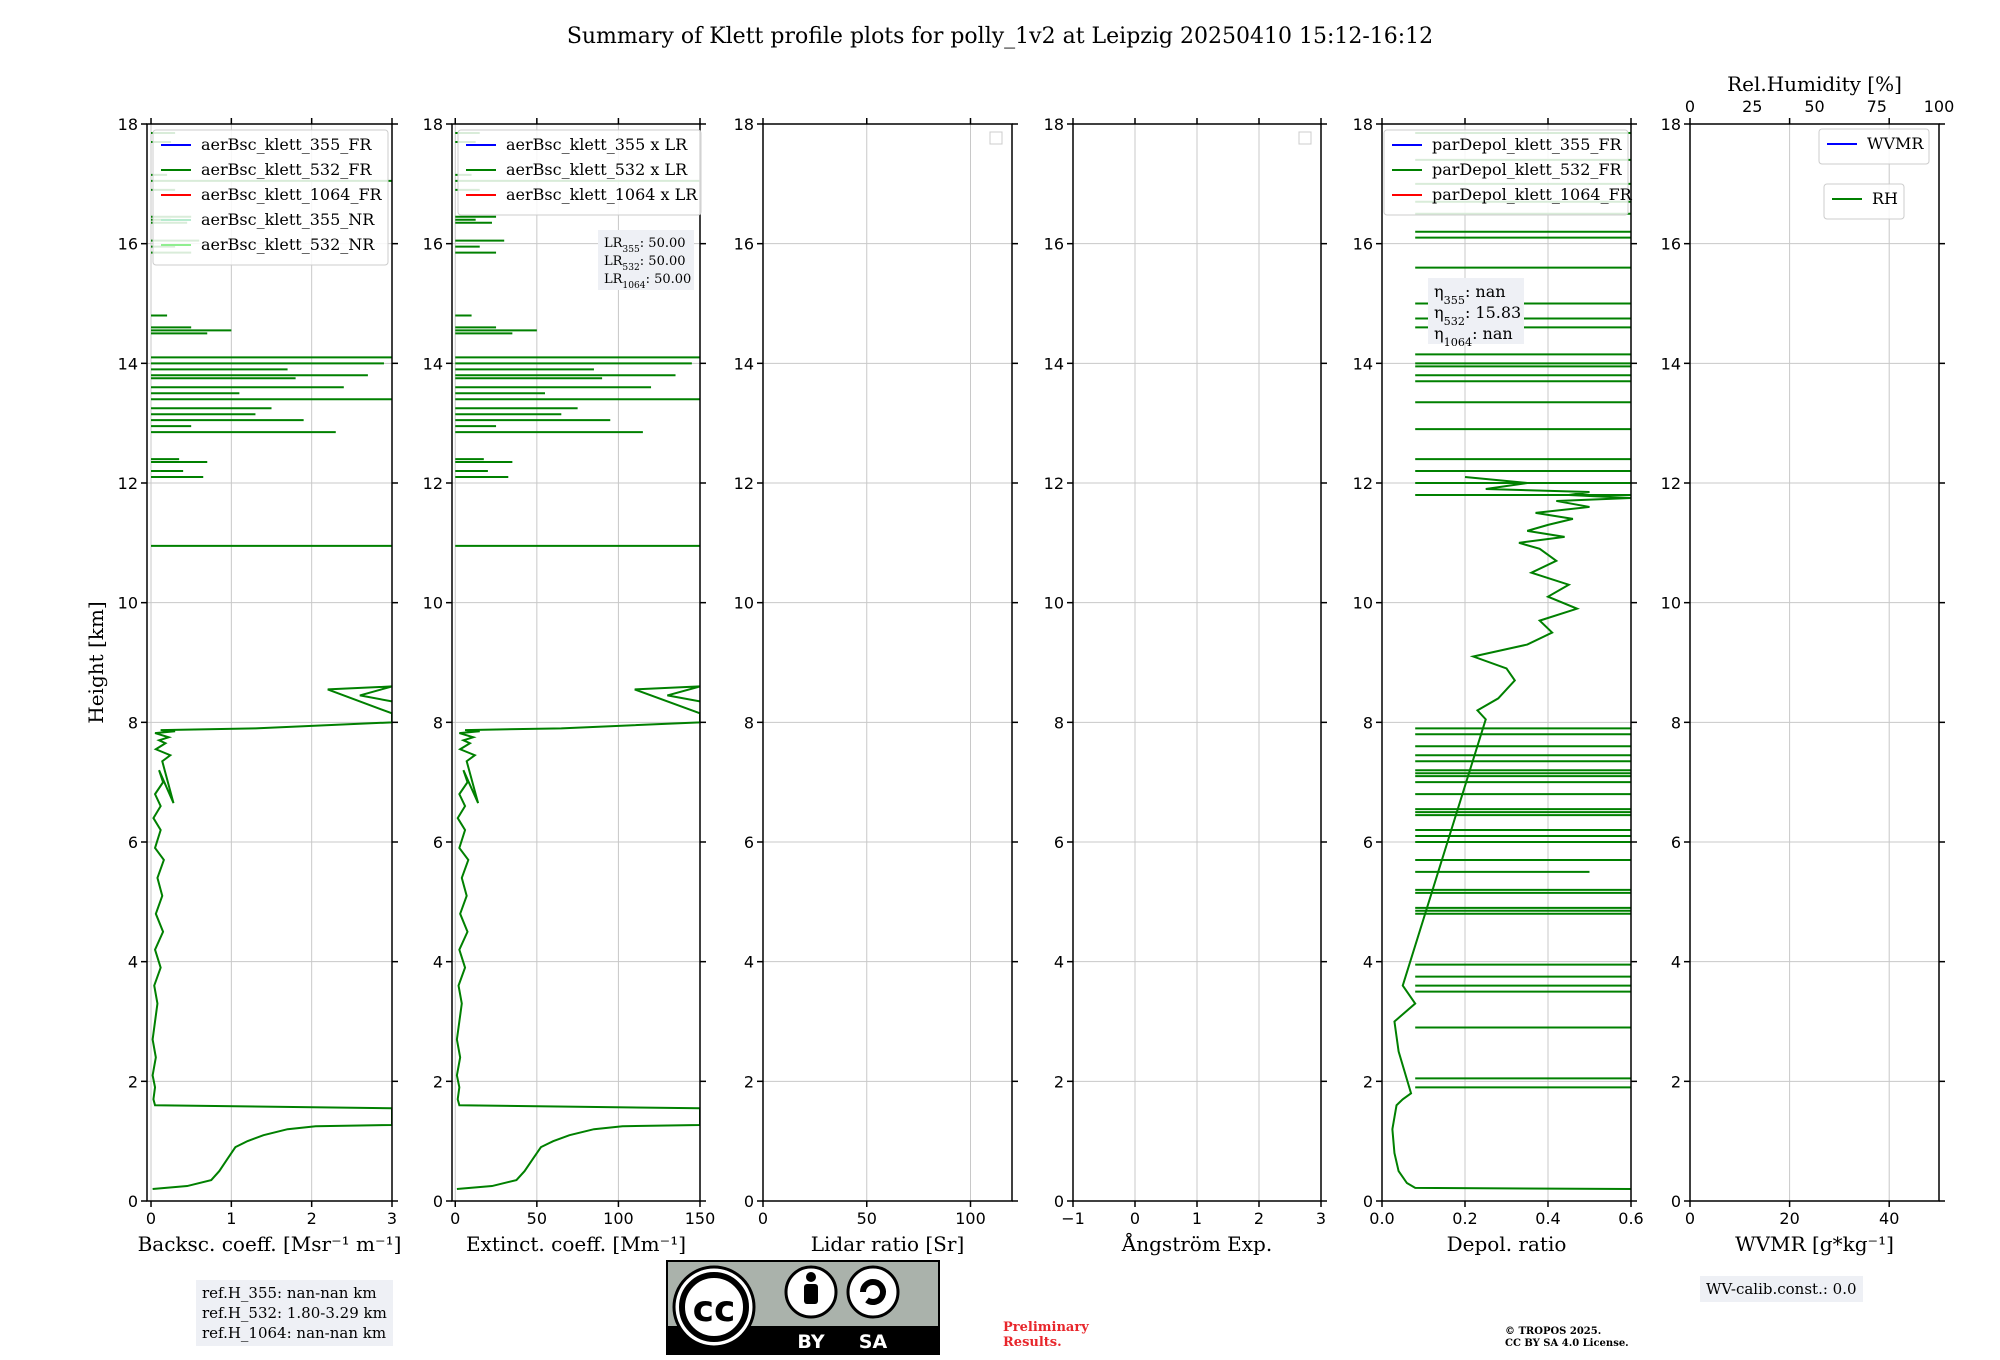 The image size is (2000, 1360). What do you see at coordinates (1752, 106) in the screenshot?
I see `top-tick-label: 25` at bounding box center [1752, 106].